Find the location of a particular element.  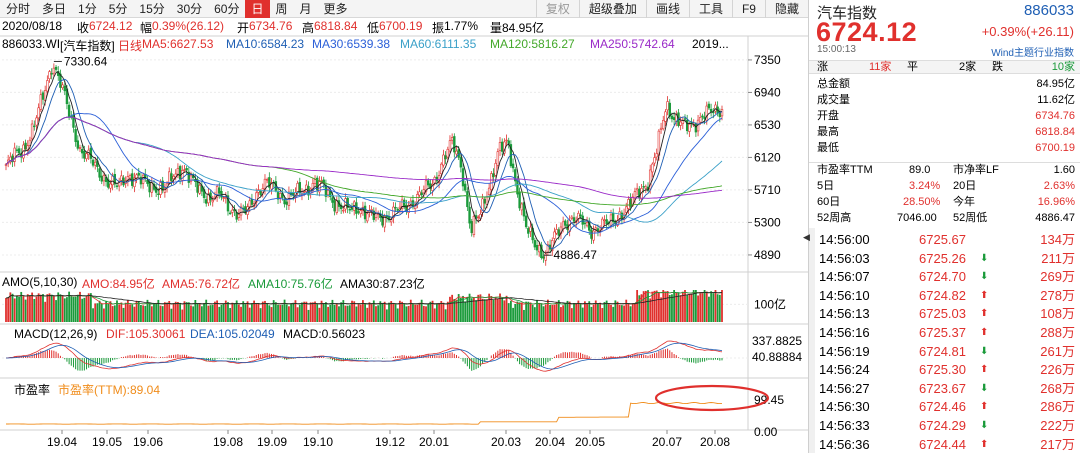

tools-button: 工具 is located at coordinates (710, 9).